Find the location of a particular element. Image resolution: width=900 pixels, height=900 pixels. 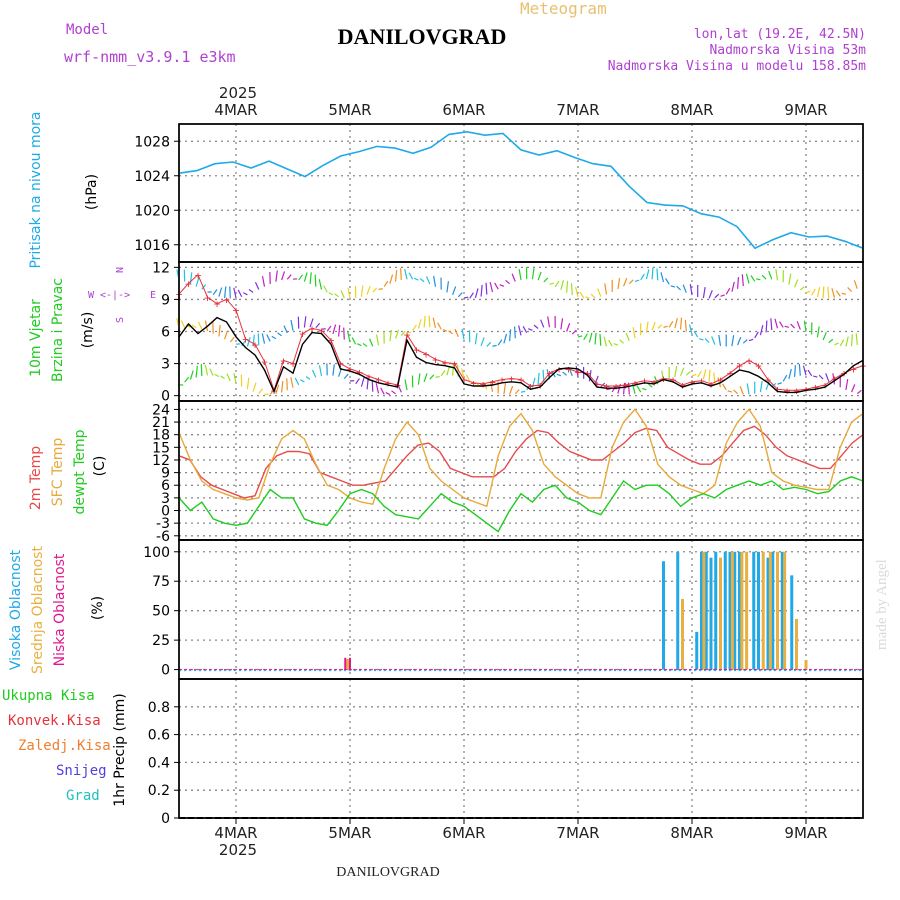

wind-unit: (m/s) is located at coordinates (88, 330).